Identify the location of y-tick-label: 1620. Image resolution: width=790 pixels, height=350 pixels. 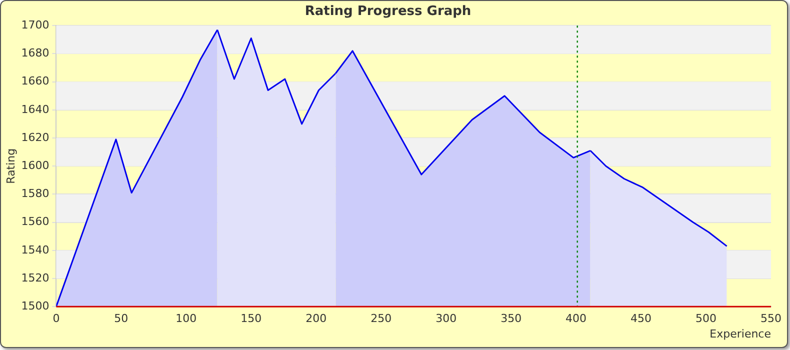
(35, 137).